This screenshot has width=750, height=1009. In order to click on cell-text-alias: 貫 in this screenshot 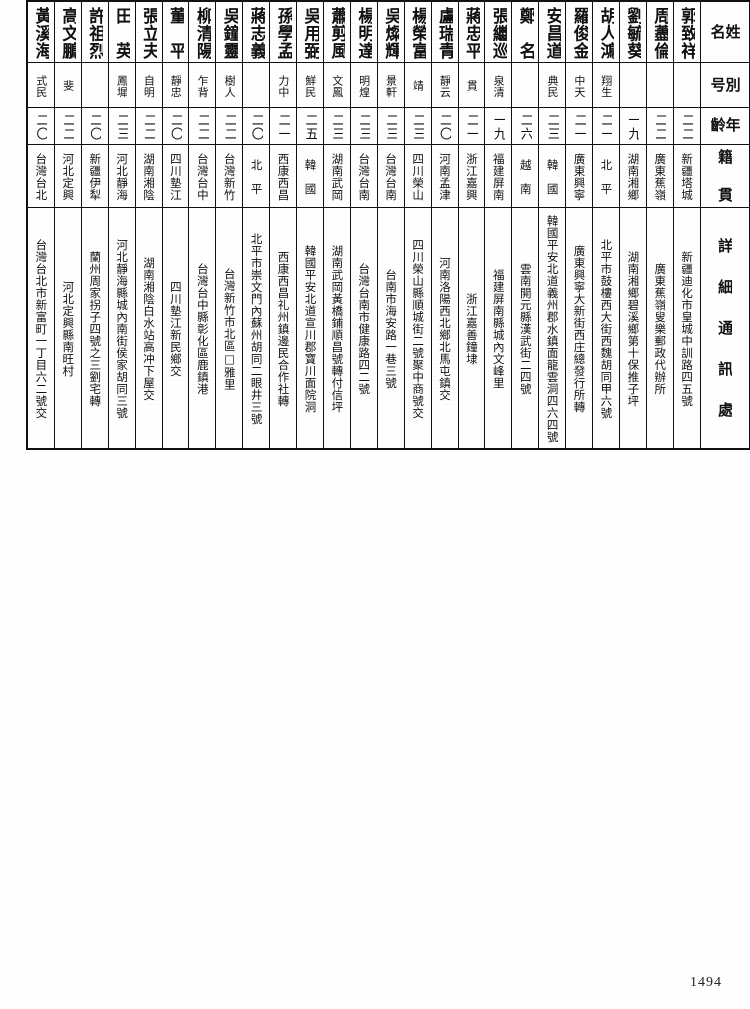, I will do `click(471, 86)`.